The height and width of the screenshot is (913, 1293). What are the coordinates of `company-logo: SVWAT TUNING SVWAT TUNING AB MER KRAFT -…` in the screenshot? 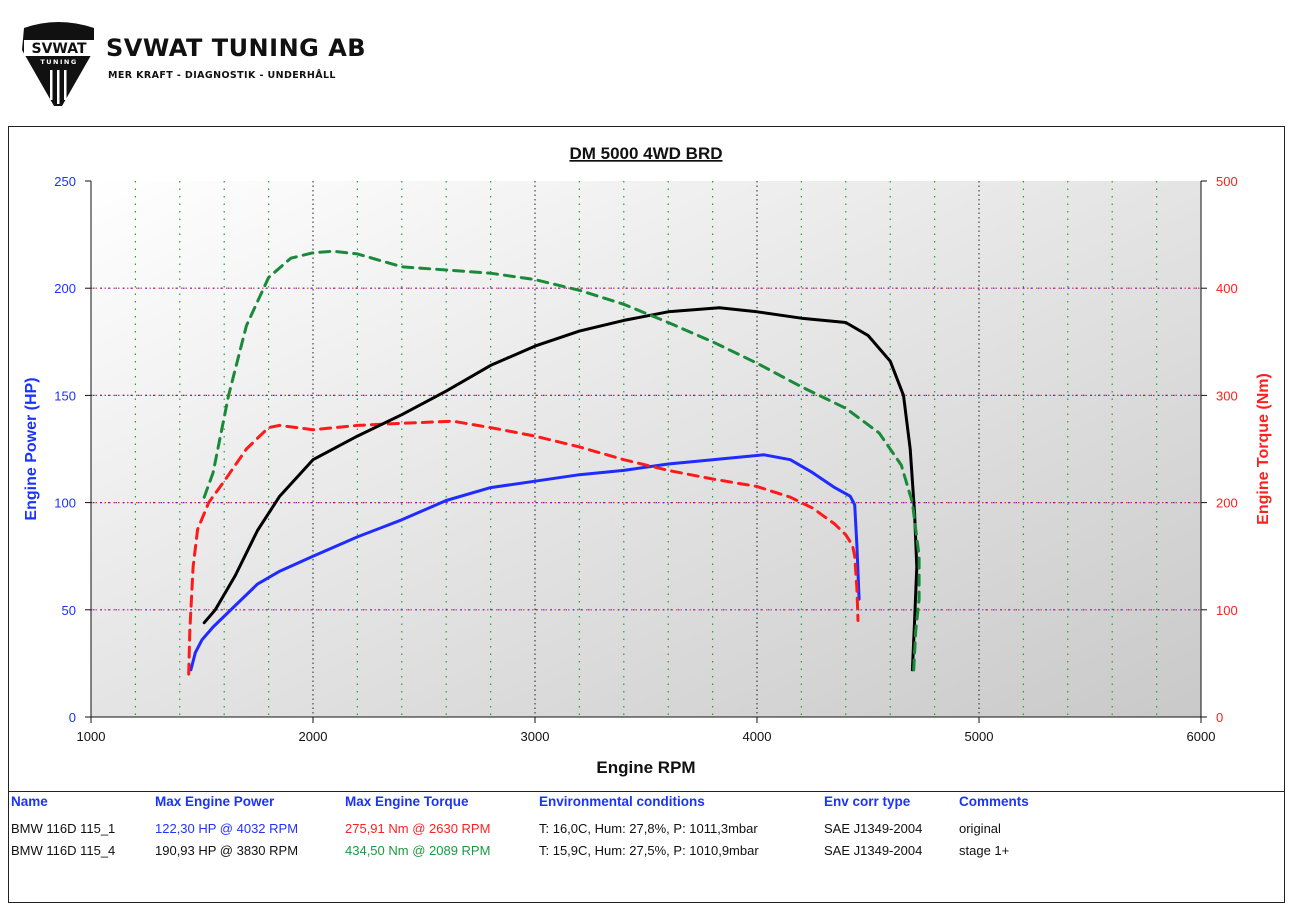 It's located at (193, 65).